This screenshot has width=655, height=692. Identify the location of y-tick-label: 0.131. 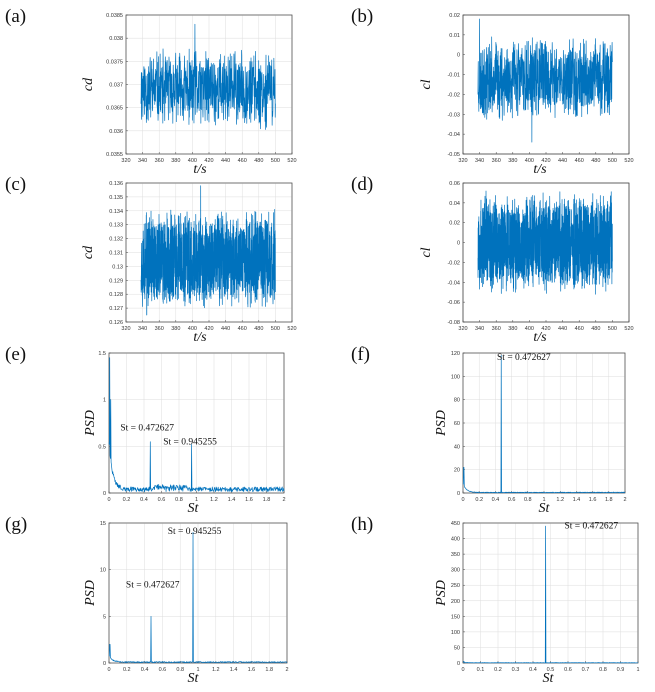
(116, 254).